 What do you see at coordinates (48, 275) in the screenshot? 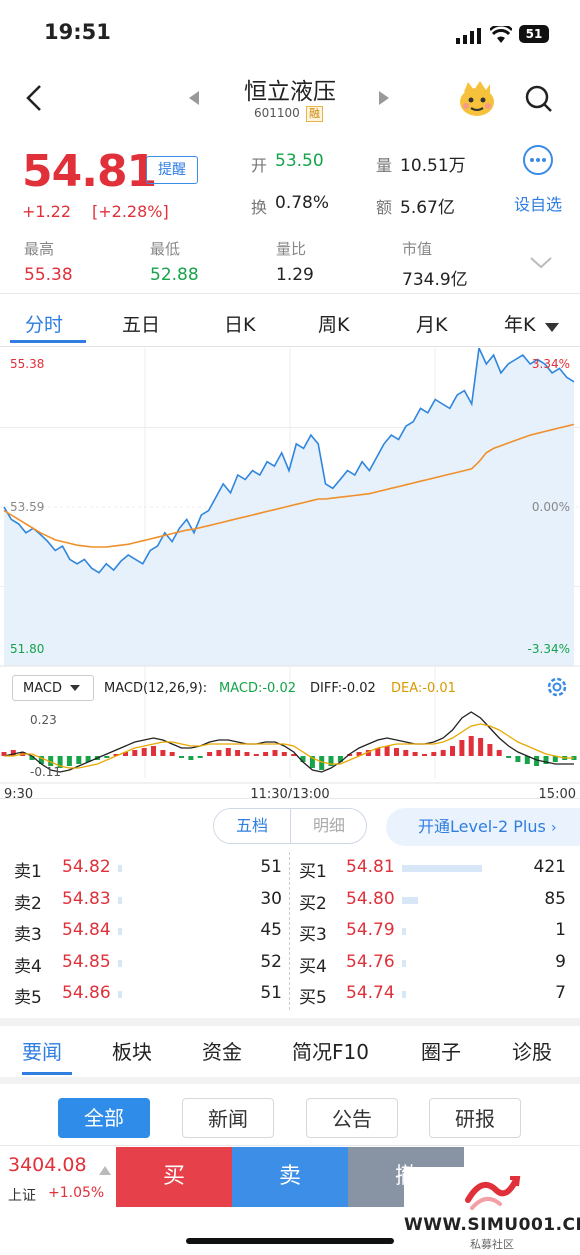
I see `high-value: 55.38` at bounding box center [48, 275].